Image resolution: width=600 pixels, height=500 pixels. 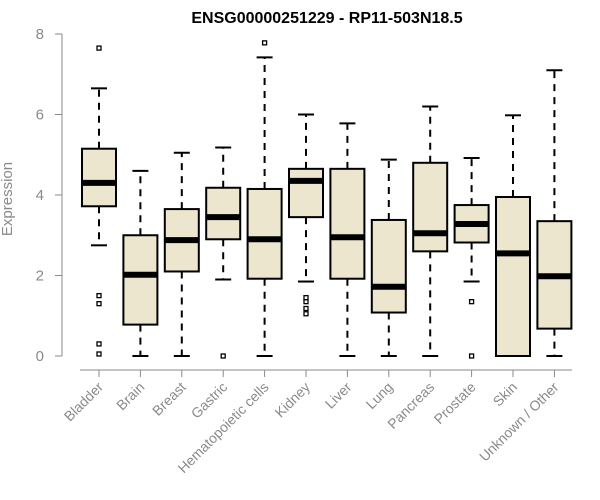 What do you see at coordinates (40, 34) in the screenshot?
I see `y-tick-label: 8` at bounding box center [40, 34].